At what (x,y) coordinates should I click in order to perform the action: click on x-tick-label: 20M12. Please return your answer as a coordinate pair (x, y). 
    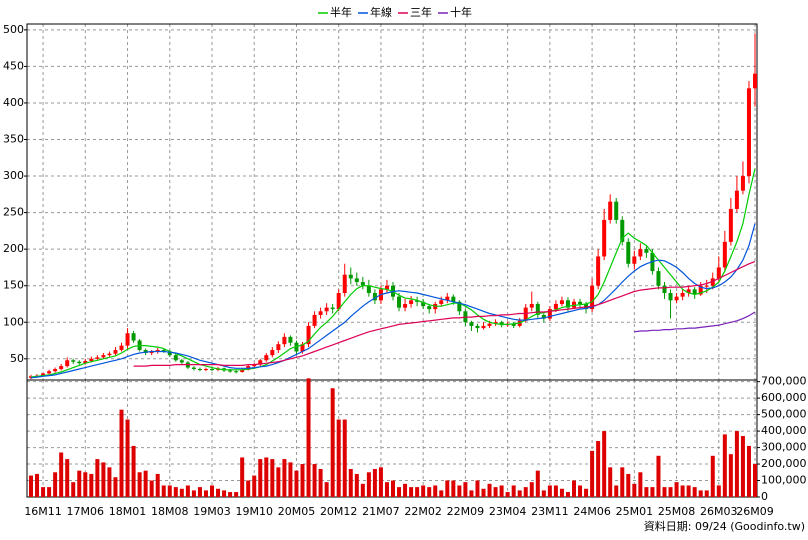
    Looking at the image, I should click on (339, 511).